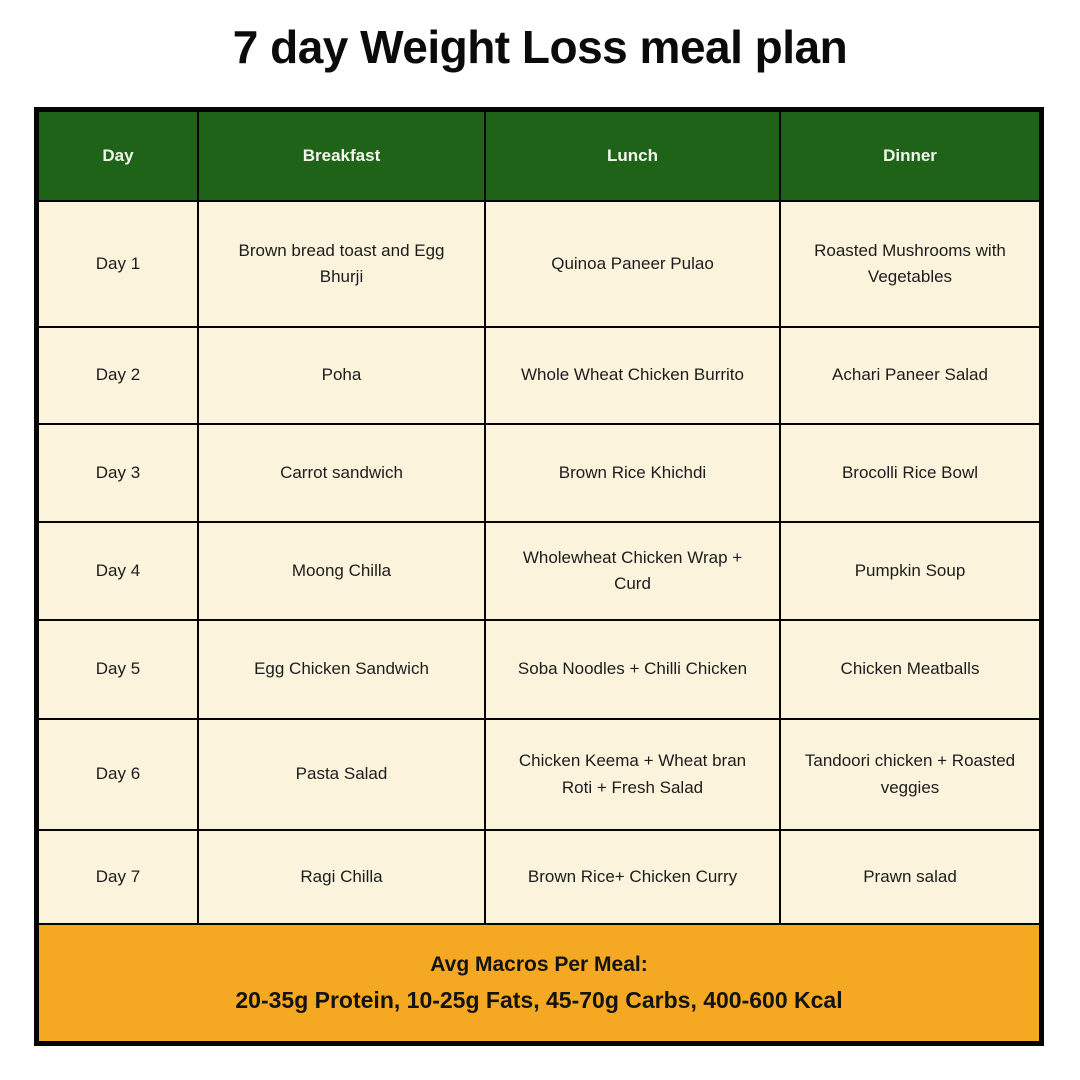 This screenshot has width=1080, height=1080. I want to click on page-title: 7 day Weight Loss meal plan, so click(540, 47).